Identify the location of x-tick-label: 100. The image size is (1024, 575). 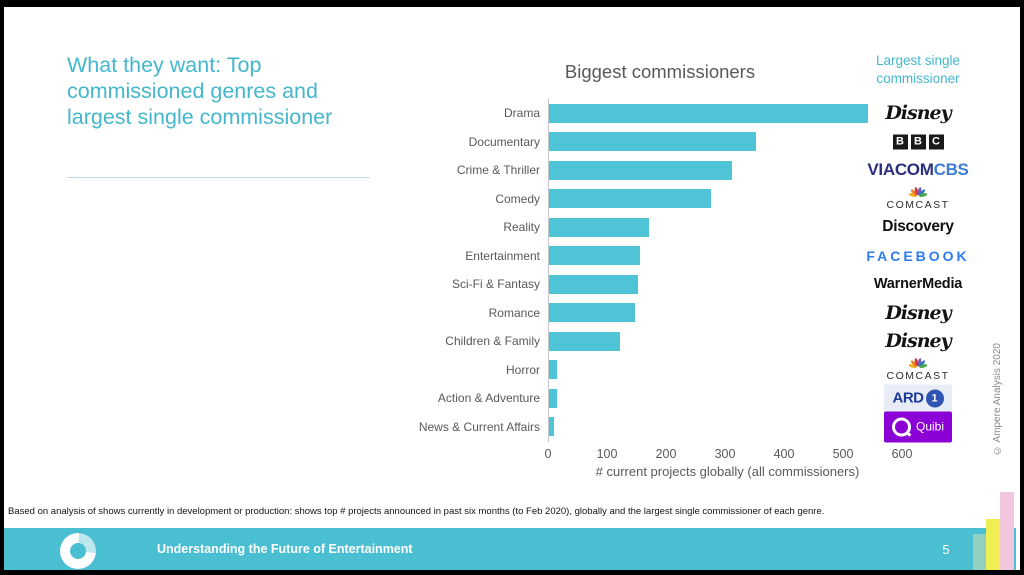
(607, 454).